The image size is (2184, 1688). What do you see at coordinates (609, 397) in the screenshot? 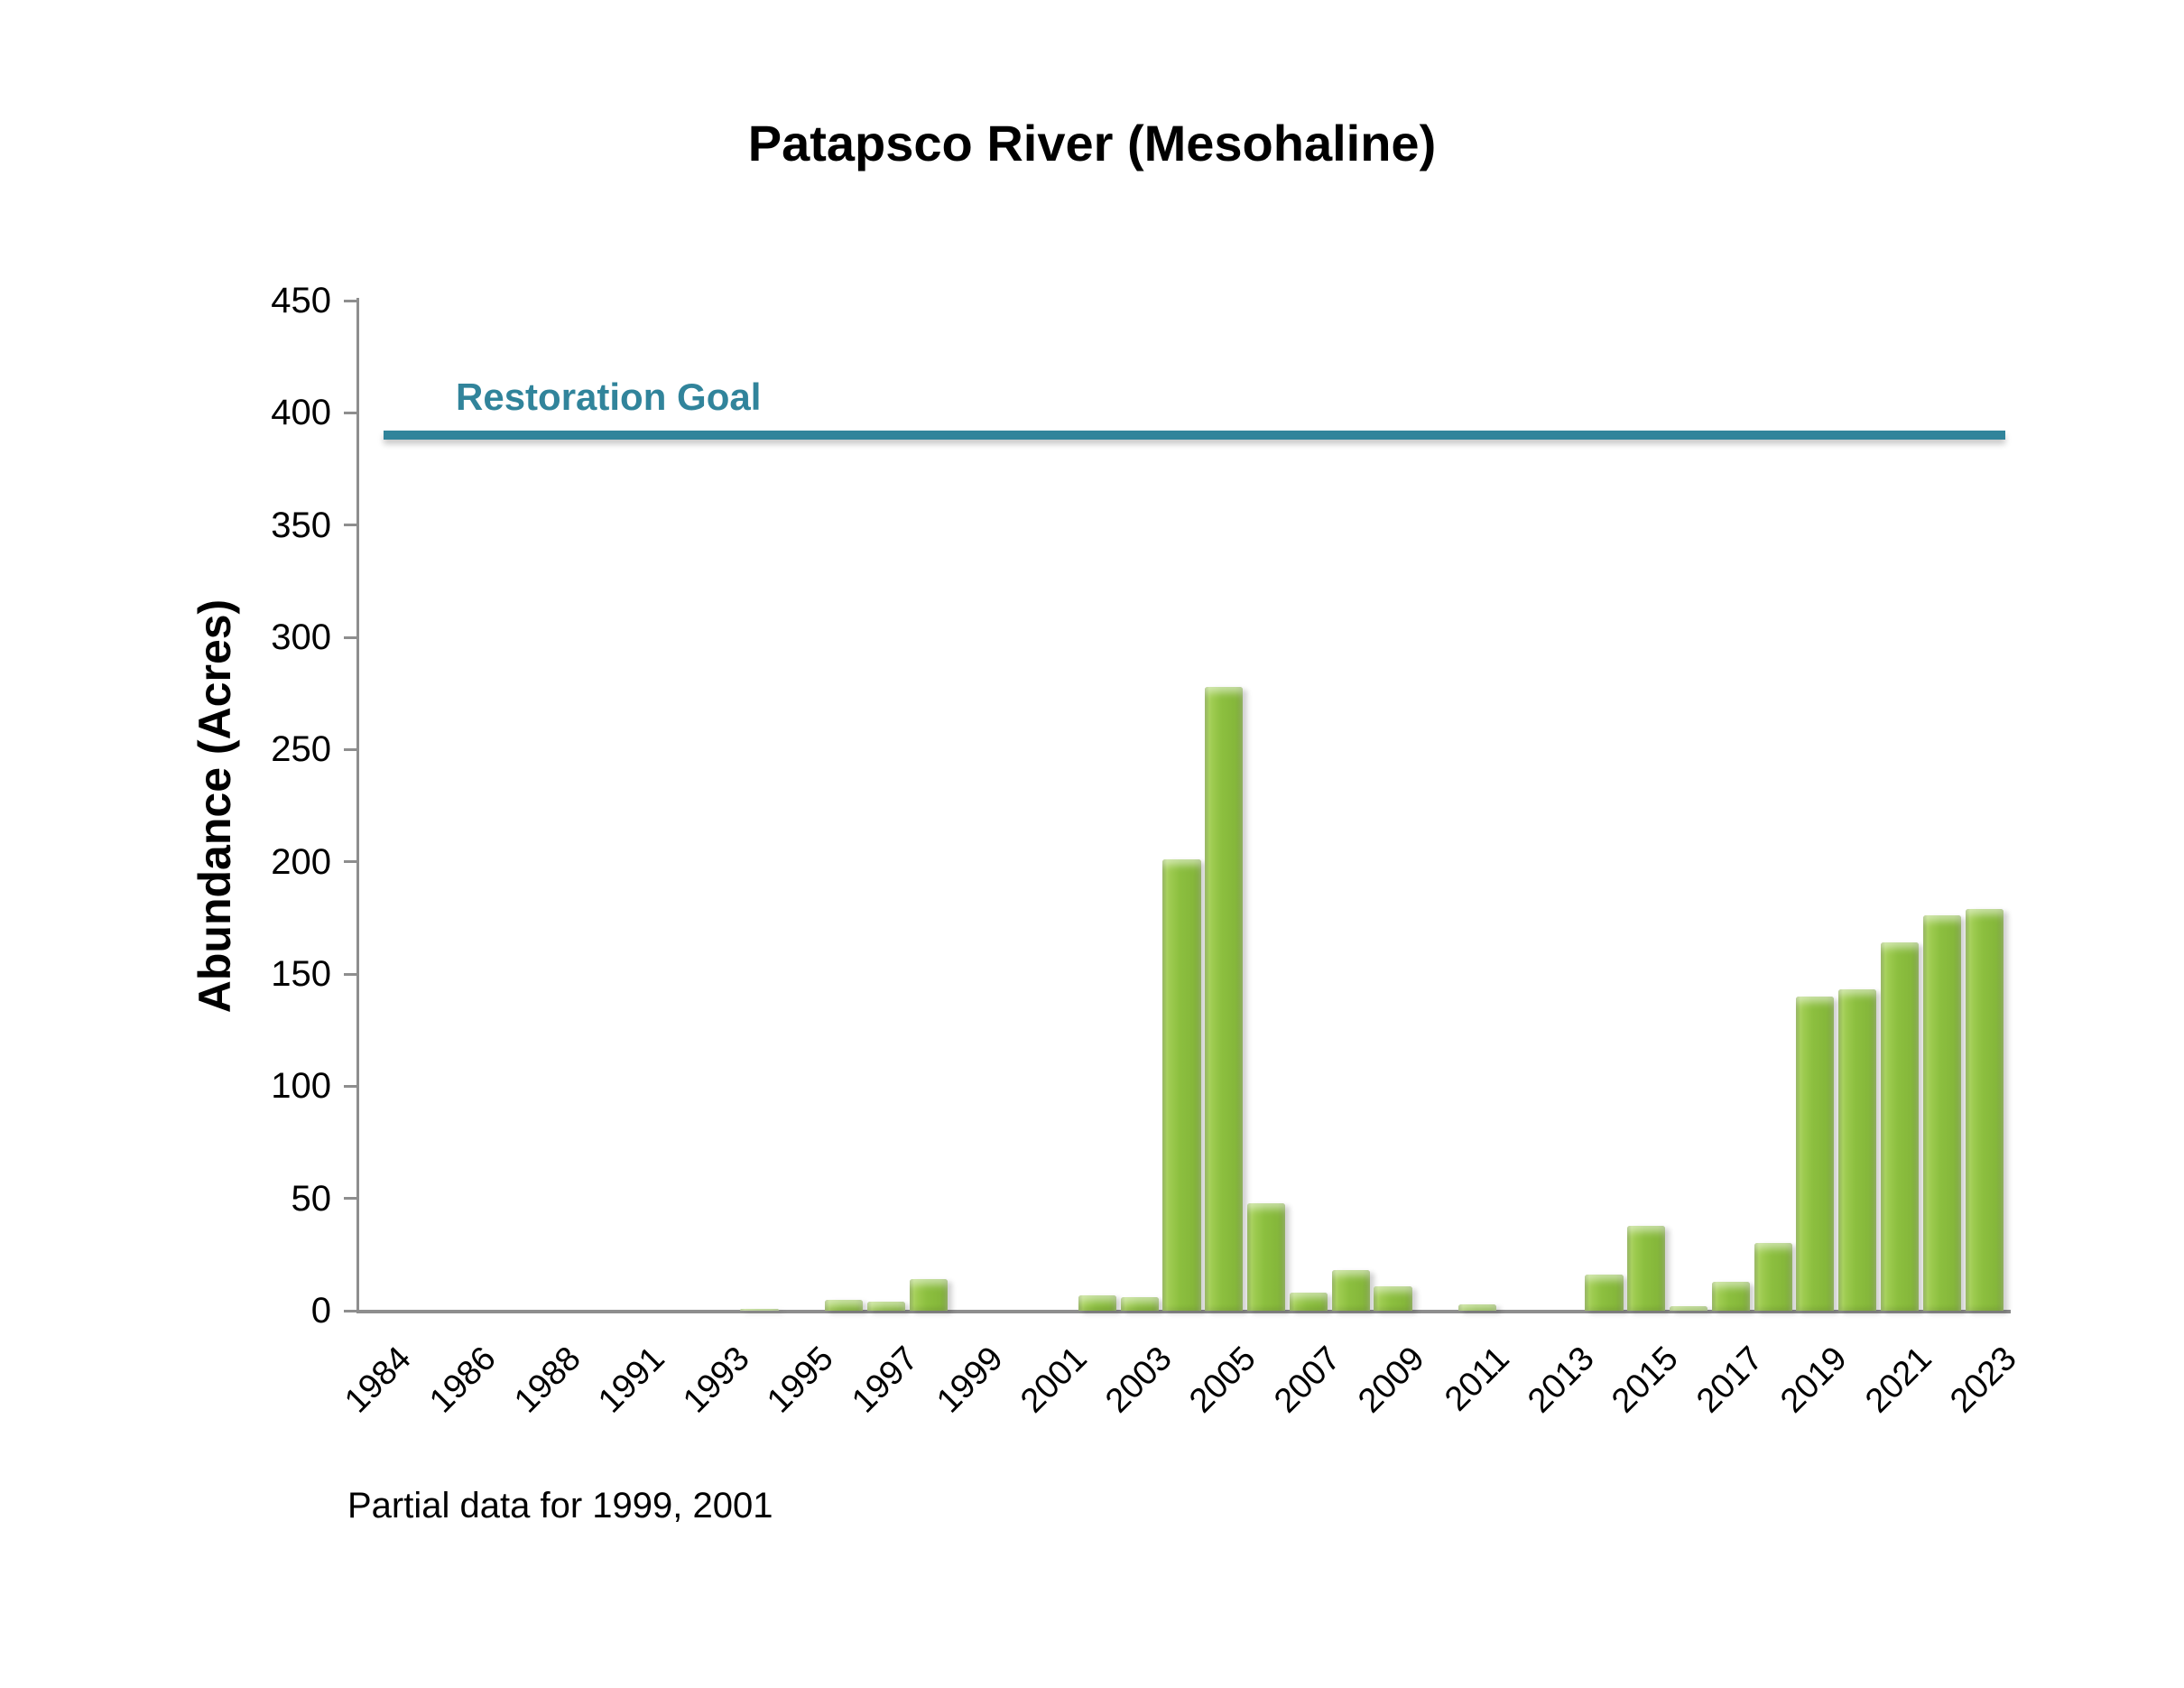
I see `restoration-goal-label: Restoration Goal` at bounding box center [609, 397].